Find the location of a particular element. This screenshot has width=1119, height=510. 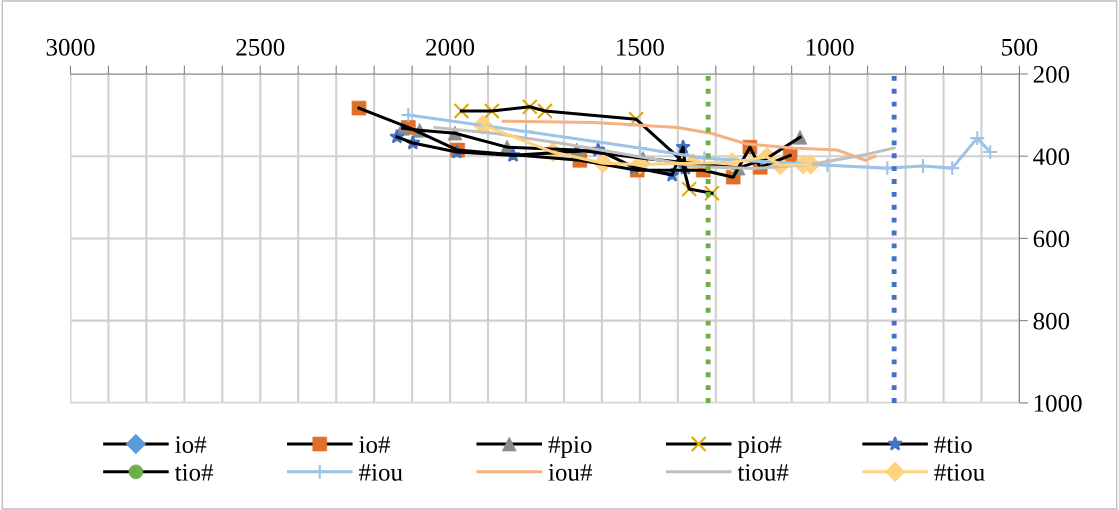

x-tick-label: 1500 is located at coordinates (640, 47).